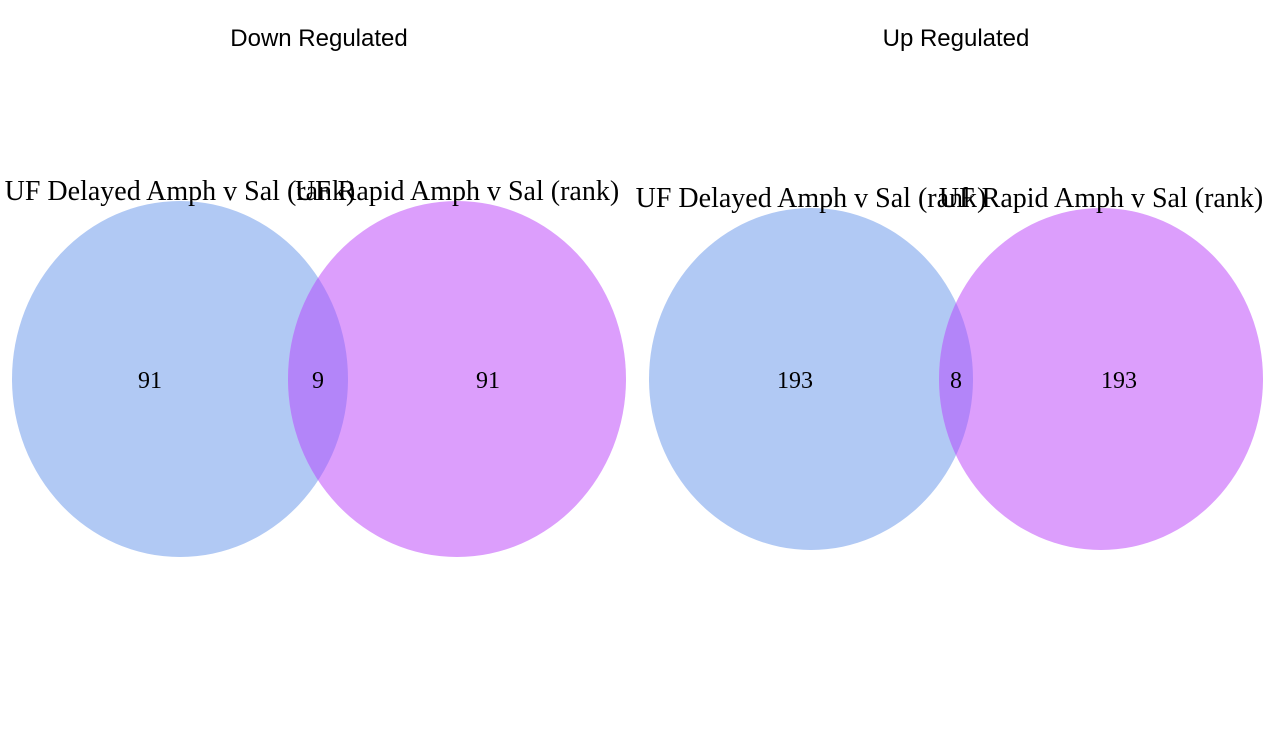 The height and width of the screenshot is (750, 1275). Describe the element at coordinates (956, 381) in the screenshot. I see `overlap-count: 8` at that location.